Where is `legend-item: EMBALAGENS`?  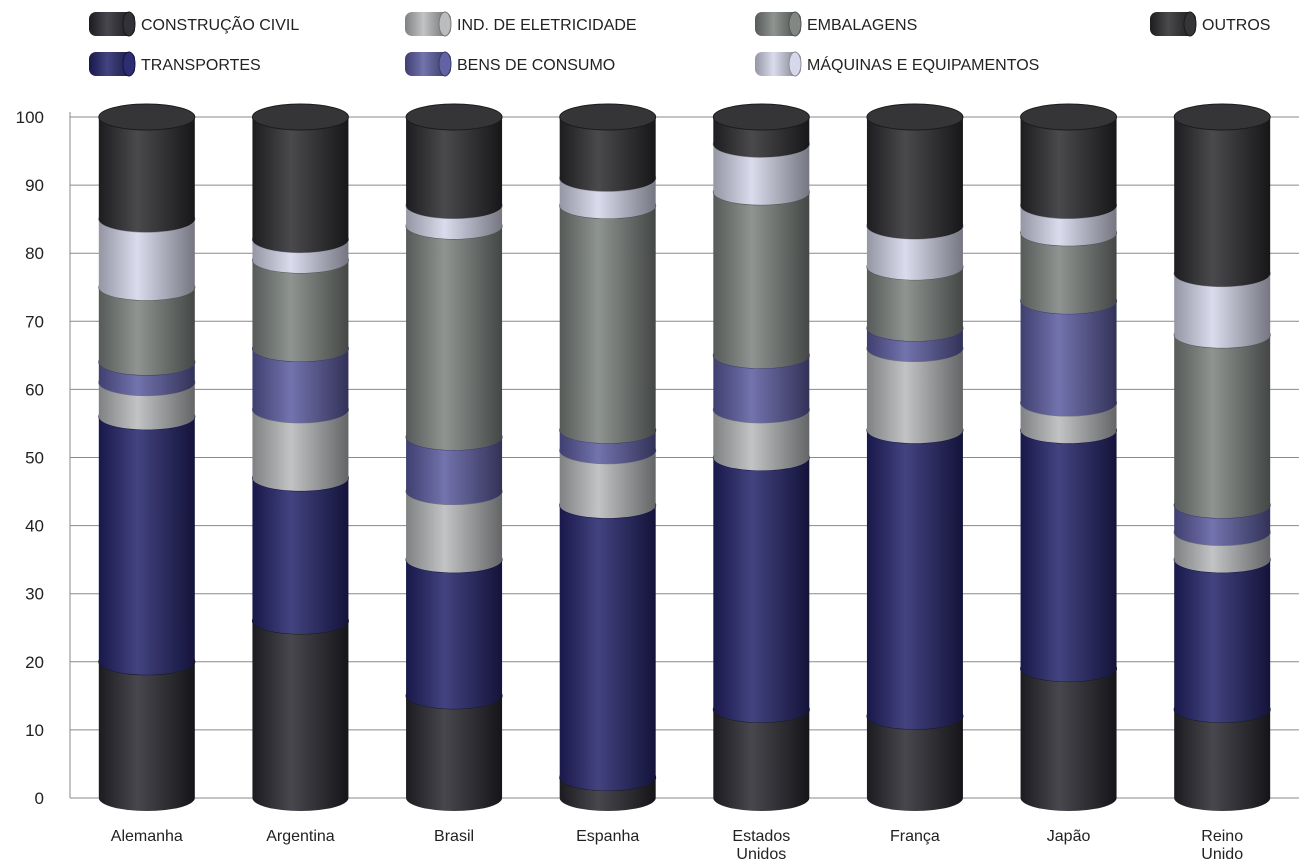
legend-item: EMBALAGENS is located at coordinates (836, 24).